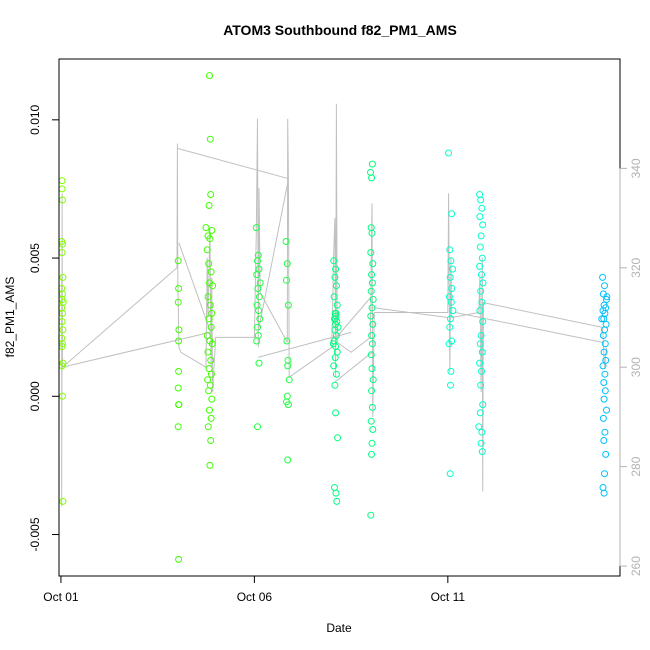  I want to click on chart-title: ATOM3 Southbound f82_PM1_AMS, so click(340, 30).